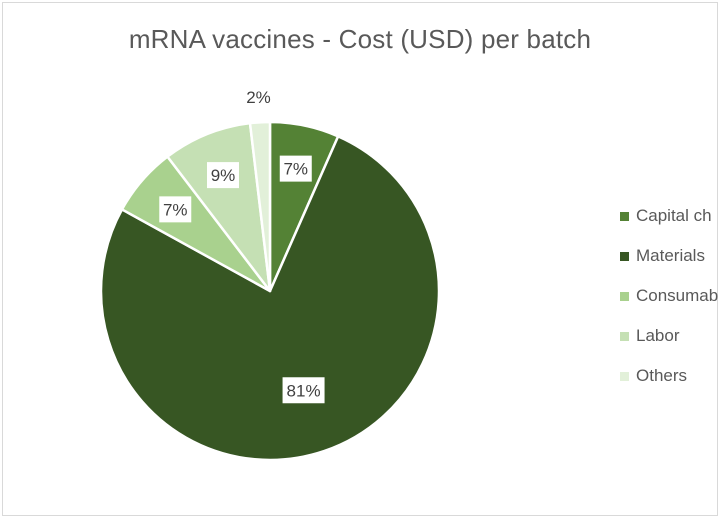 The height and width of the screenshot is (520, 720). I want to click on legend-label: Materials, so click(670, 255).